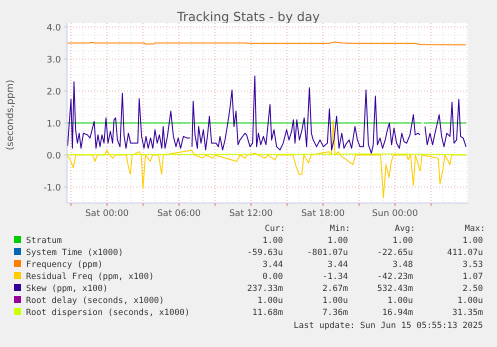 This screenshot has width=497, height=347. I want to click on legend-label: System Time (x1000), so click(75, 253).